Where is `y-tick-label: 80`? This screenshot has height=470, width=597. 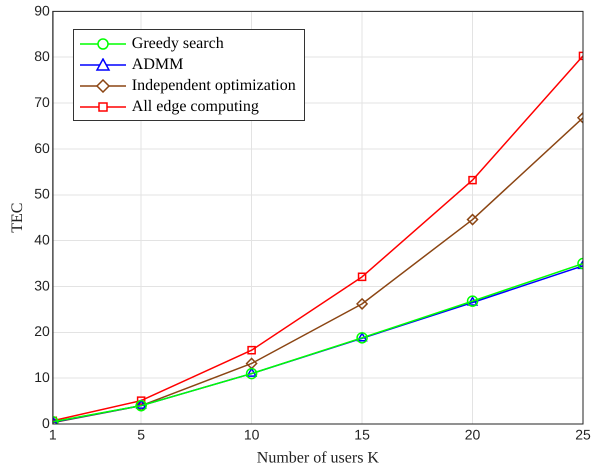 y-tick-label: 80 is located at coordinates (42, 56).